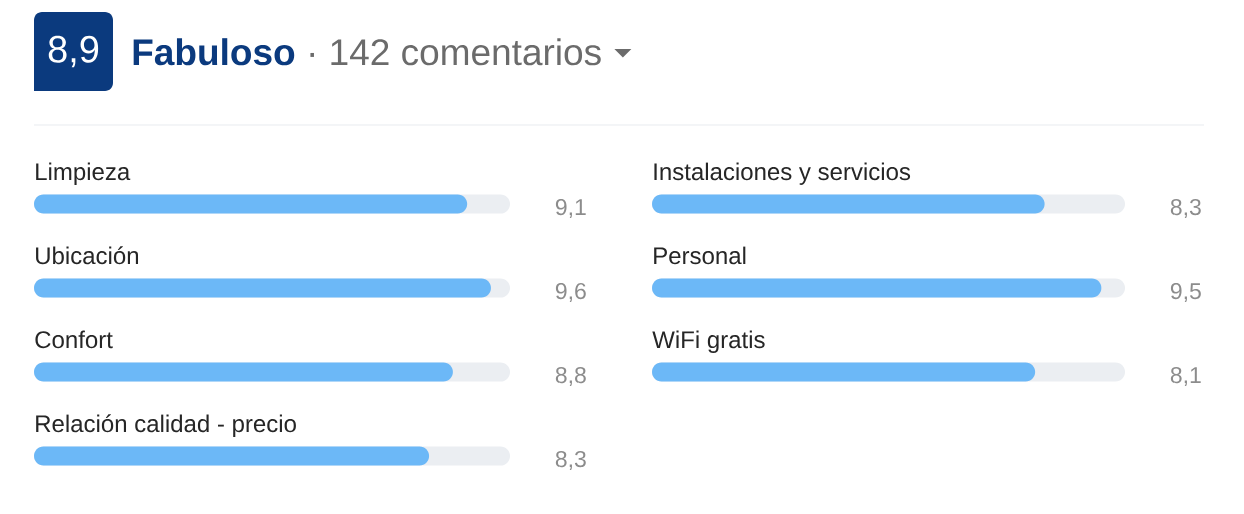  What do you see at coordinates (1185, 376) in the screenshot?
I see `data-label: 8,1` at bounding box center [1185, 376].